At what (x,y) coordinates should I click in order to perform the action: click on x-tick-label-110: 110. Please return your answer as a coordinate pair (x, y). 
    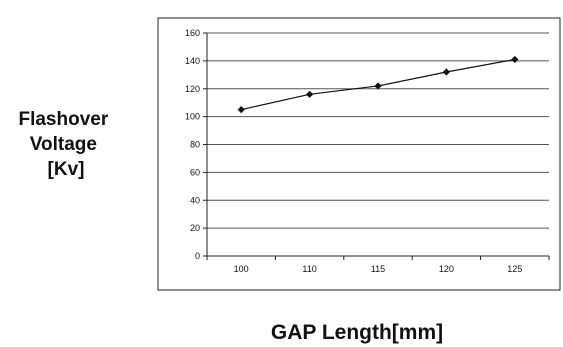
    Looking at the image, I should click on (309, 269).